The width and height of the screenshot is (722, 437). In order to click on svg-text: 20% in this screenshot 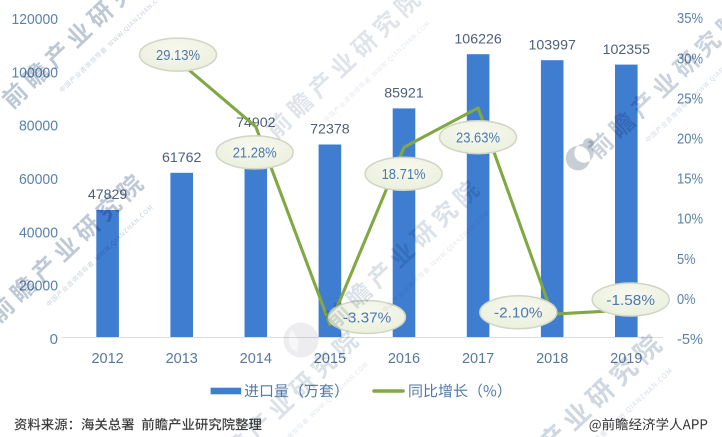, I will do `click(690, 139)`.